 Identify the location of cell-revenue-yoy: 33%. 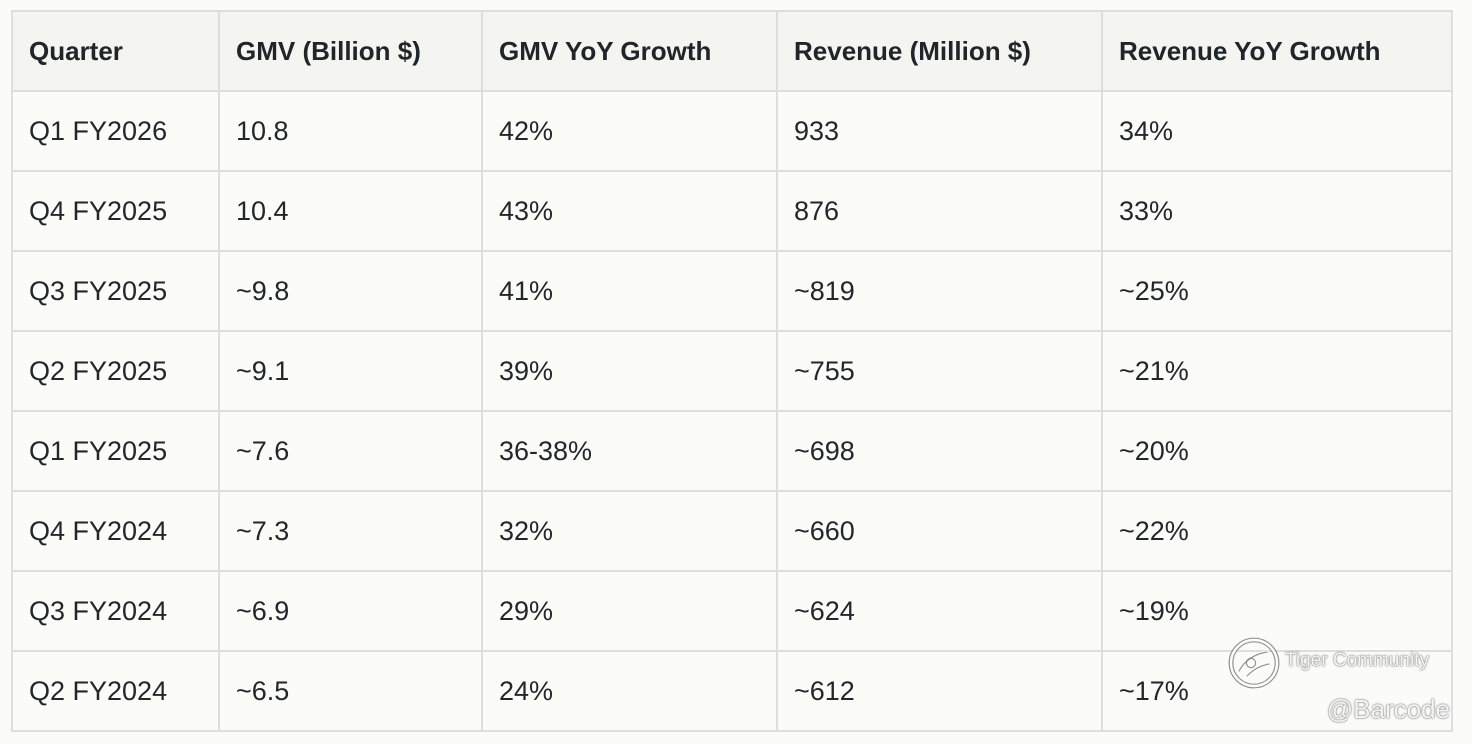
(1277, 211).